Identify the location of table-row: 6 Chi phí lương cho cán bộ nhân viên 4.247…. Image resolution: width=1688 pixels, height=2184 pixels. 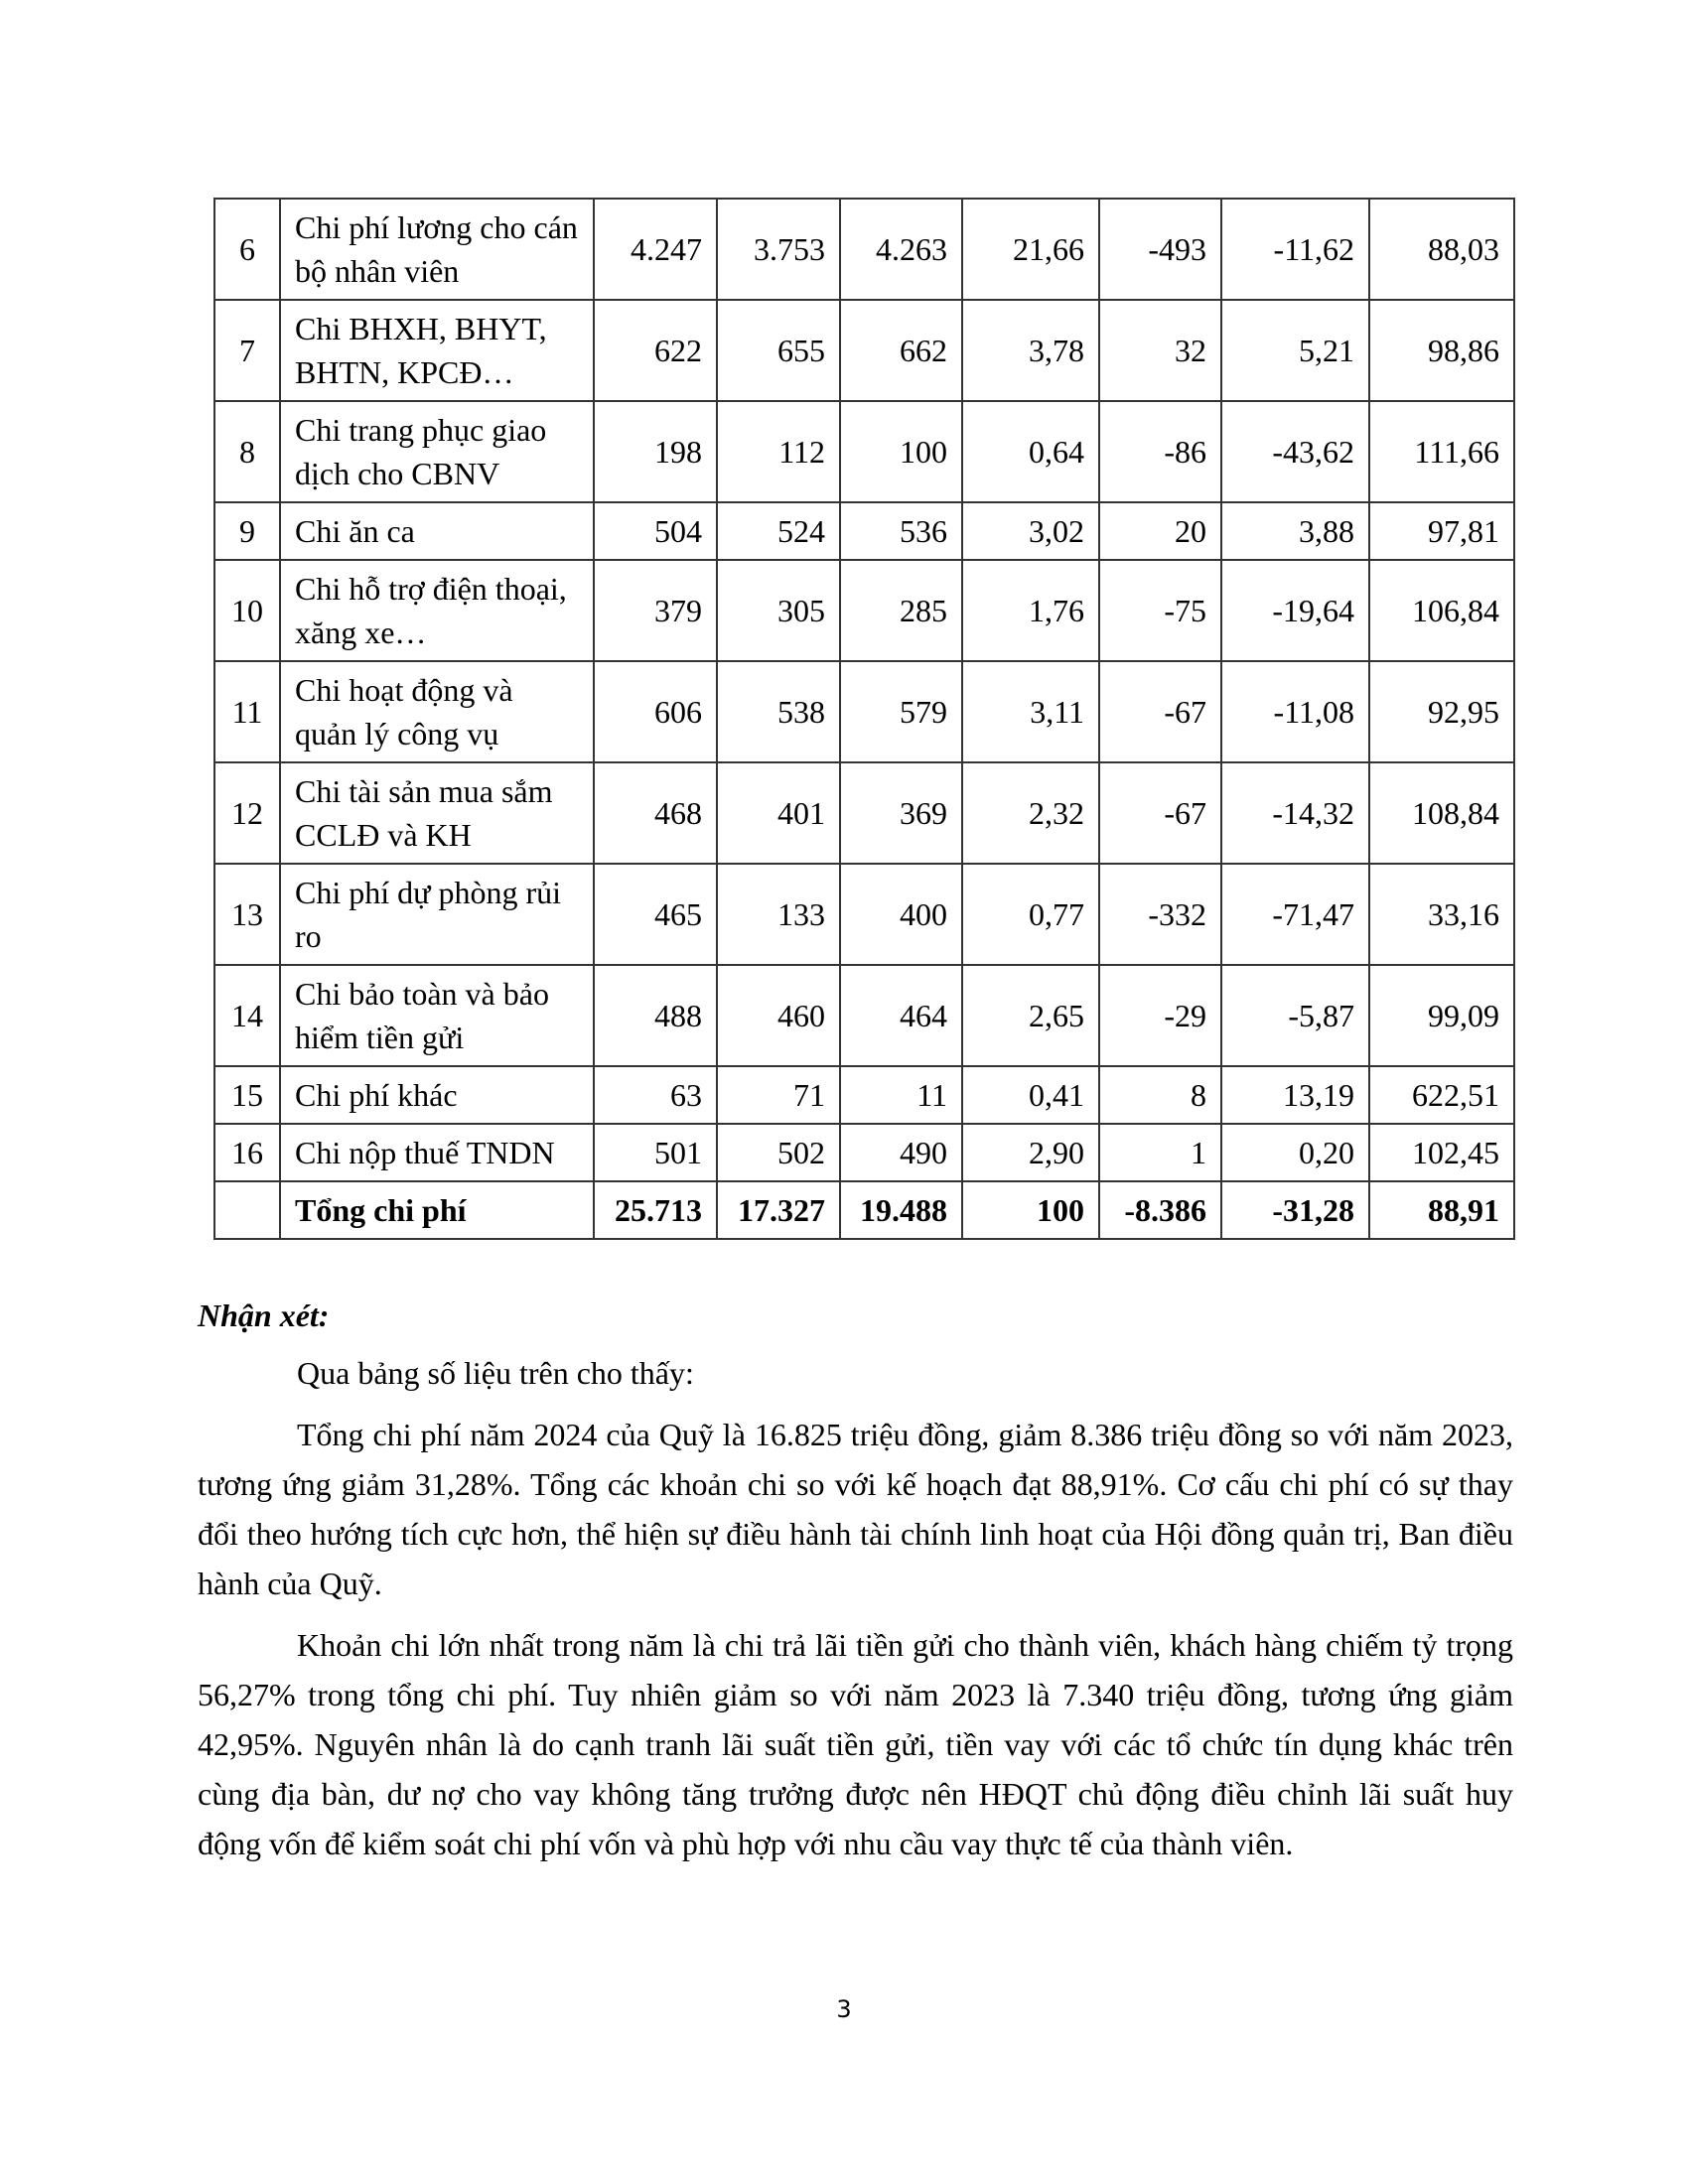
(864, 249).